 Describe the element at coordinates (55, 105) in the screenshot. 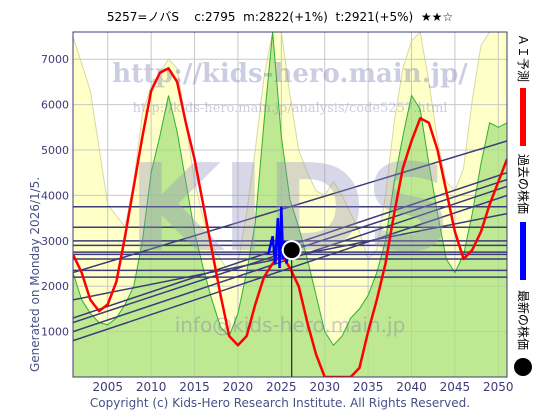

I see `y-tick-label: 6000` at that location.